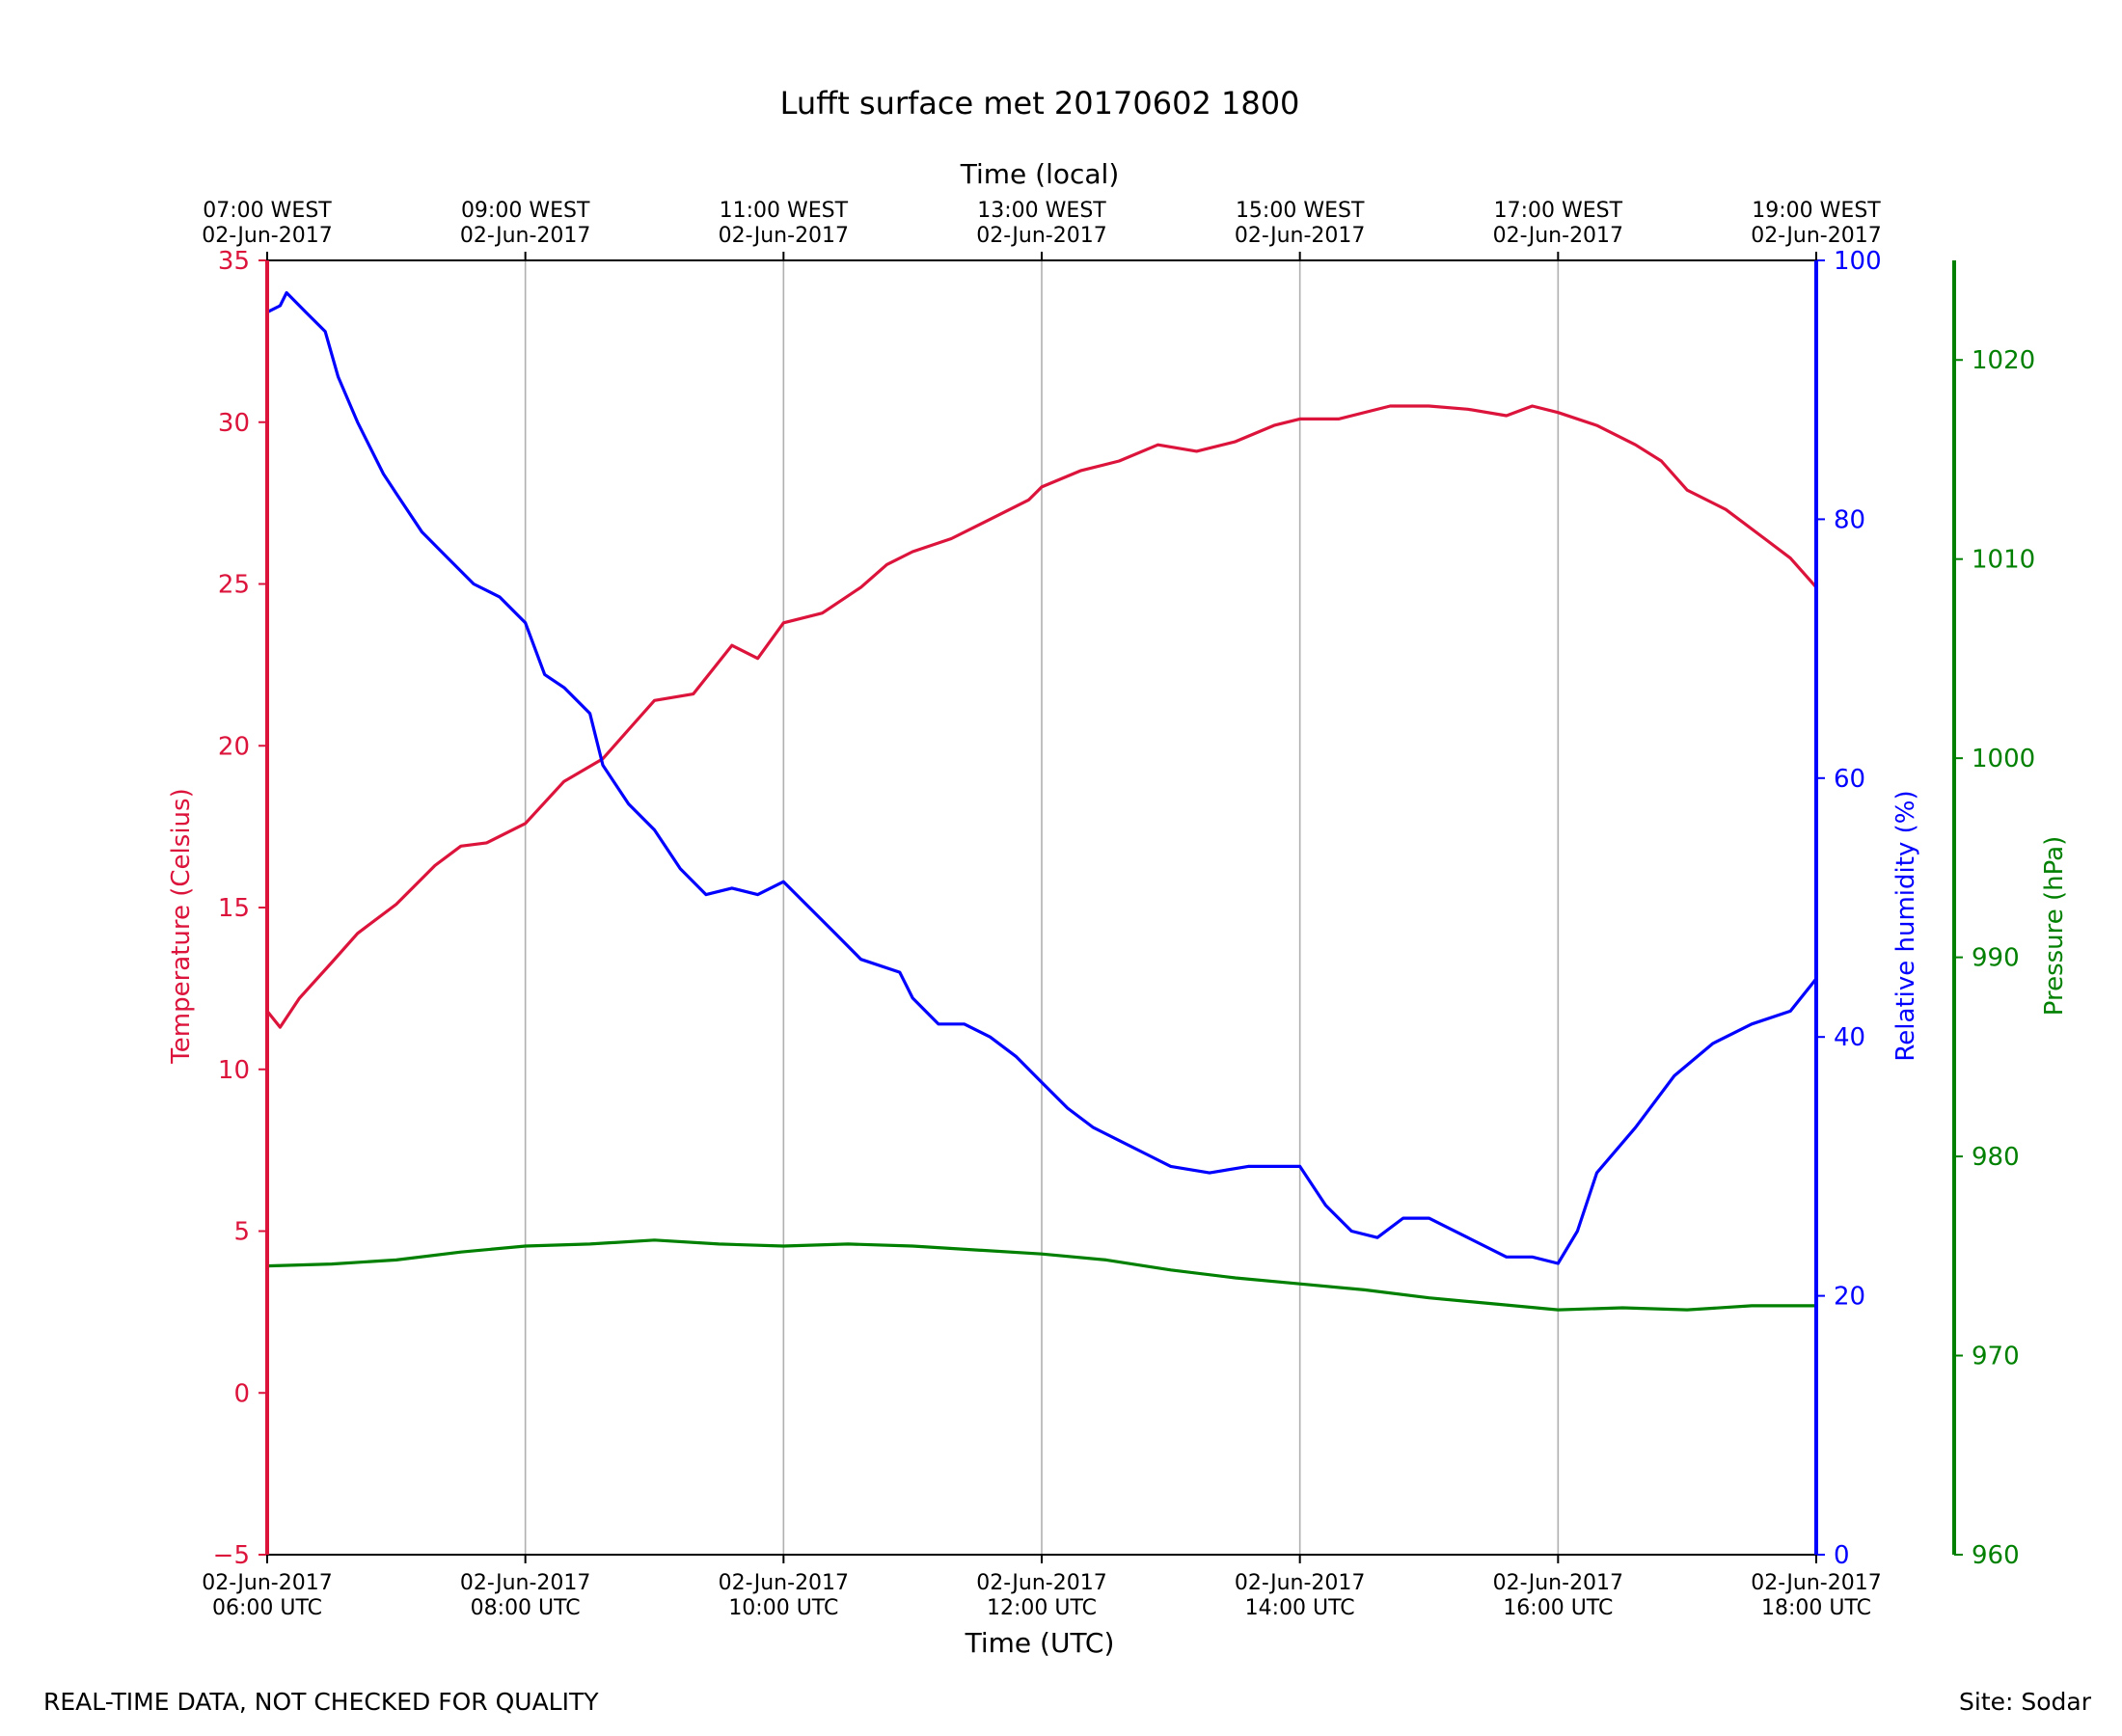 Image resolution: width=2122 pixels, height=1736 pixels. What do you see at coordinates (1040, 1643) in the screenshot?
I see `x-axis-label-bottom: Time (UTC)` at bounding box center [1040, 1643].